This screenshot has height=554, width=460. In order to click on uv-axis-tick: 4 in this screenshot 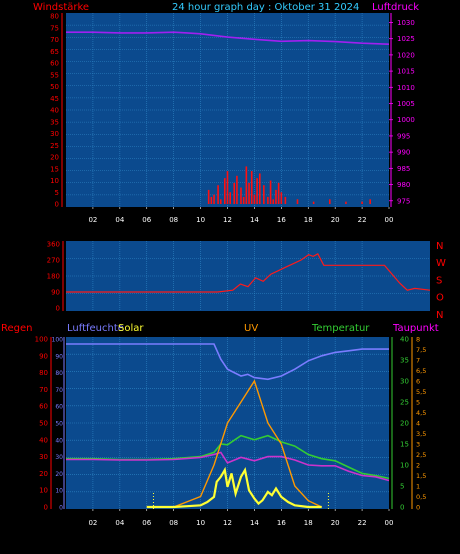, I will do `click(418, 424)`.